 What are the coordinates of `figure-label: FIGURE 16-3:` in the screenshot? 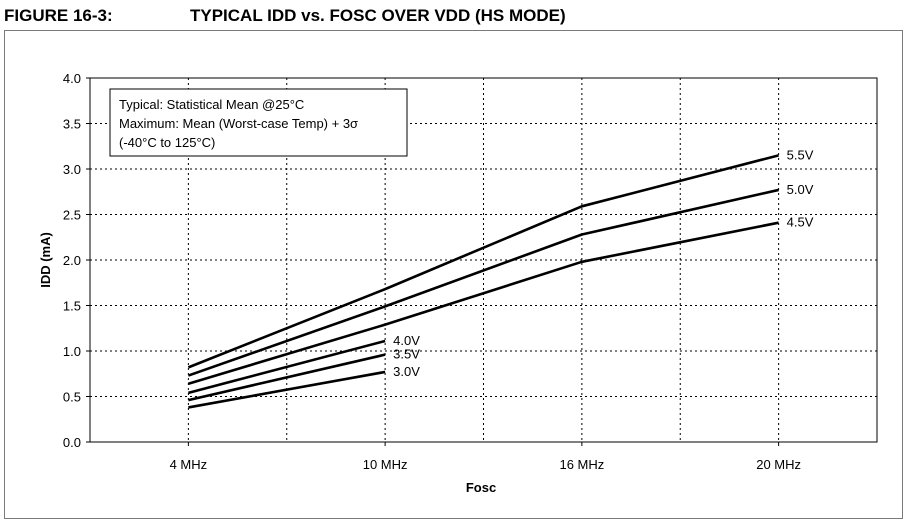 It's located at (58, 15).